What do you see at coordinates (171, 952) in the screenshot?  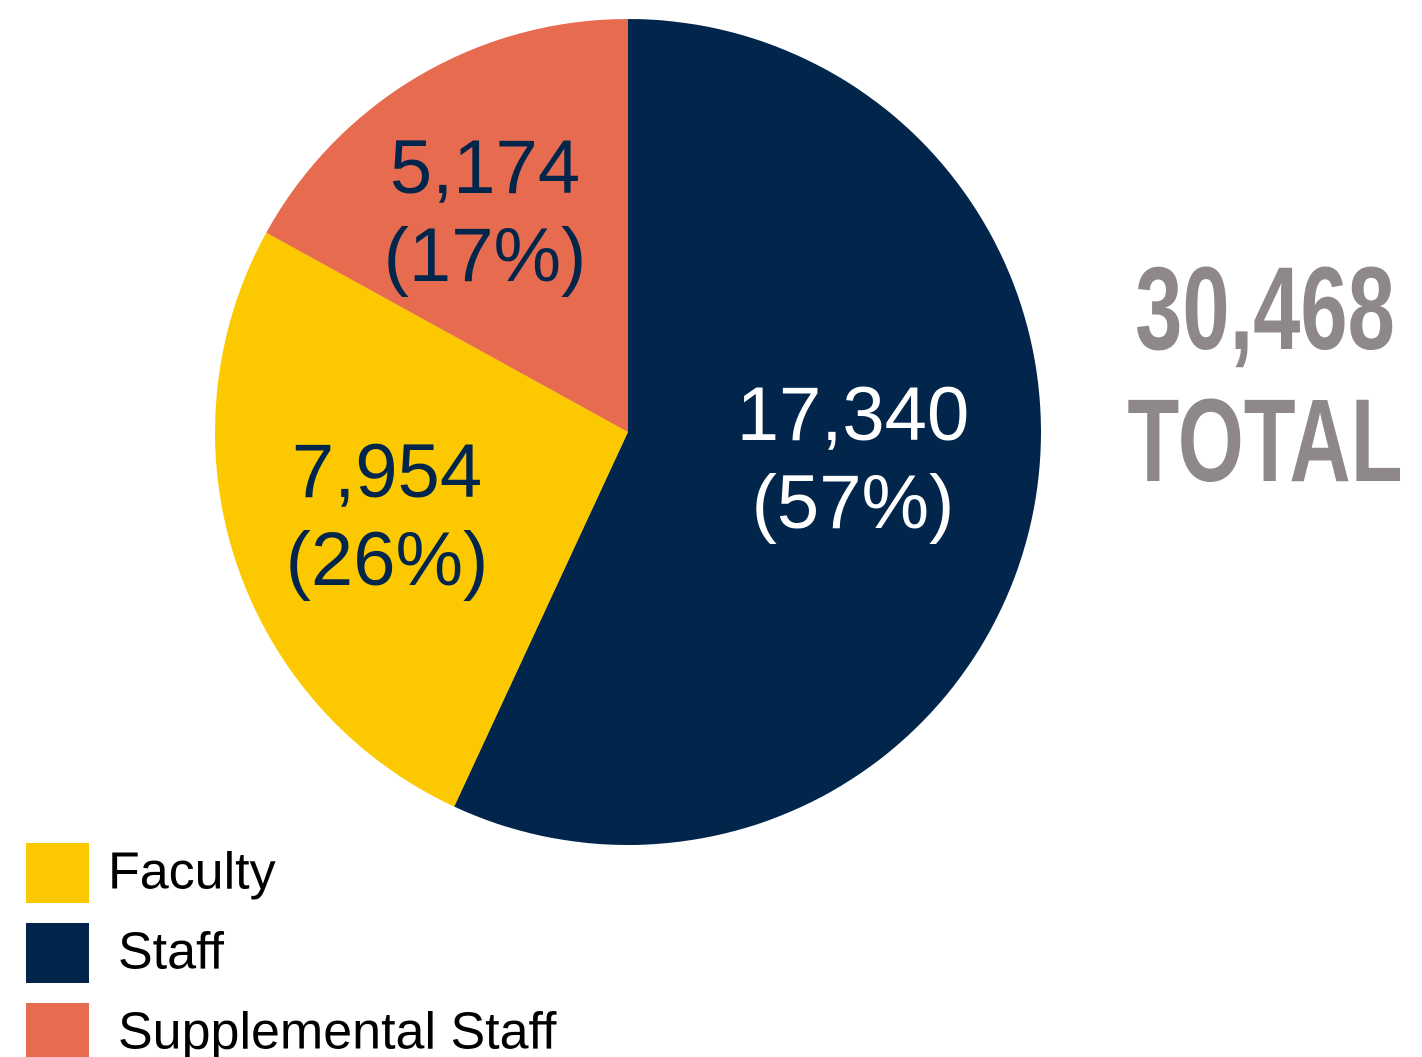 I see `legend-label: Staff` at bounding box center [171, 952].